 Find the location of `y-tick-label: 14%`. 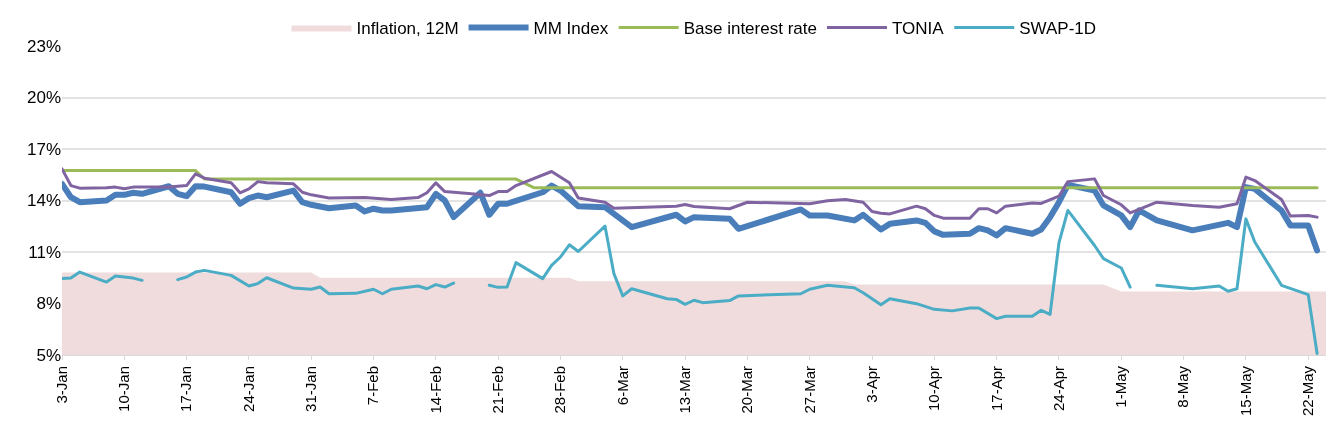

y-tick-label: 14% is located at coordinates (43, 201).